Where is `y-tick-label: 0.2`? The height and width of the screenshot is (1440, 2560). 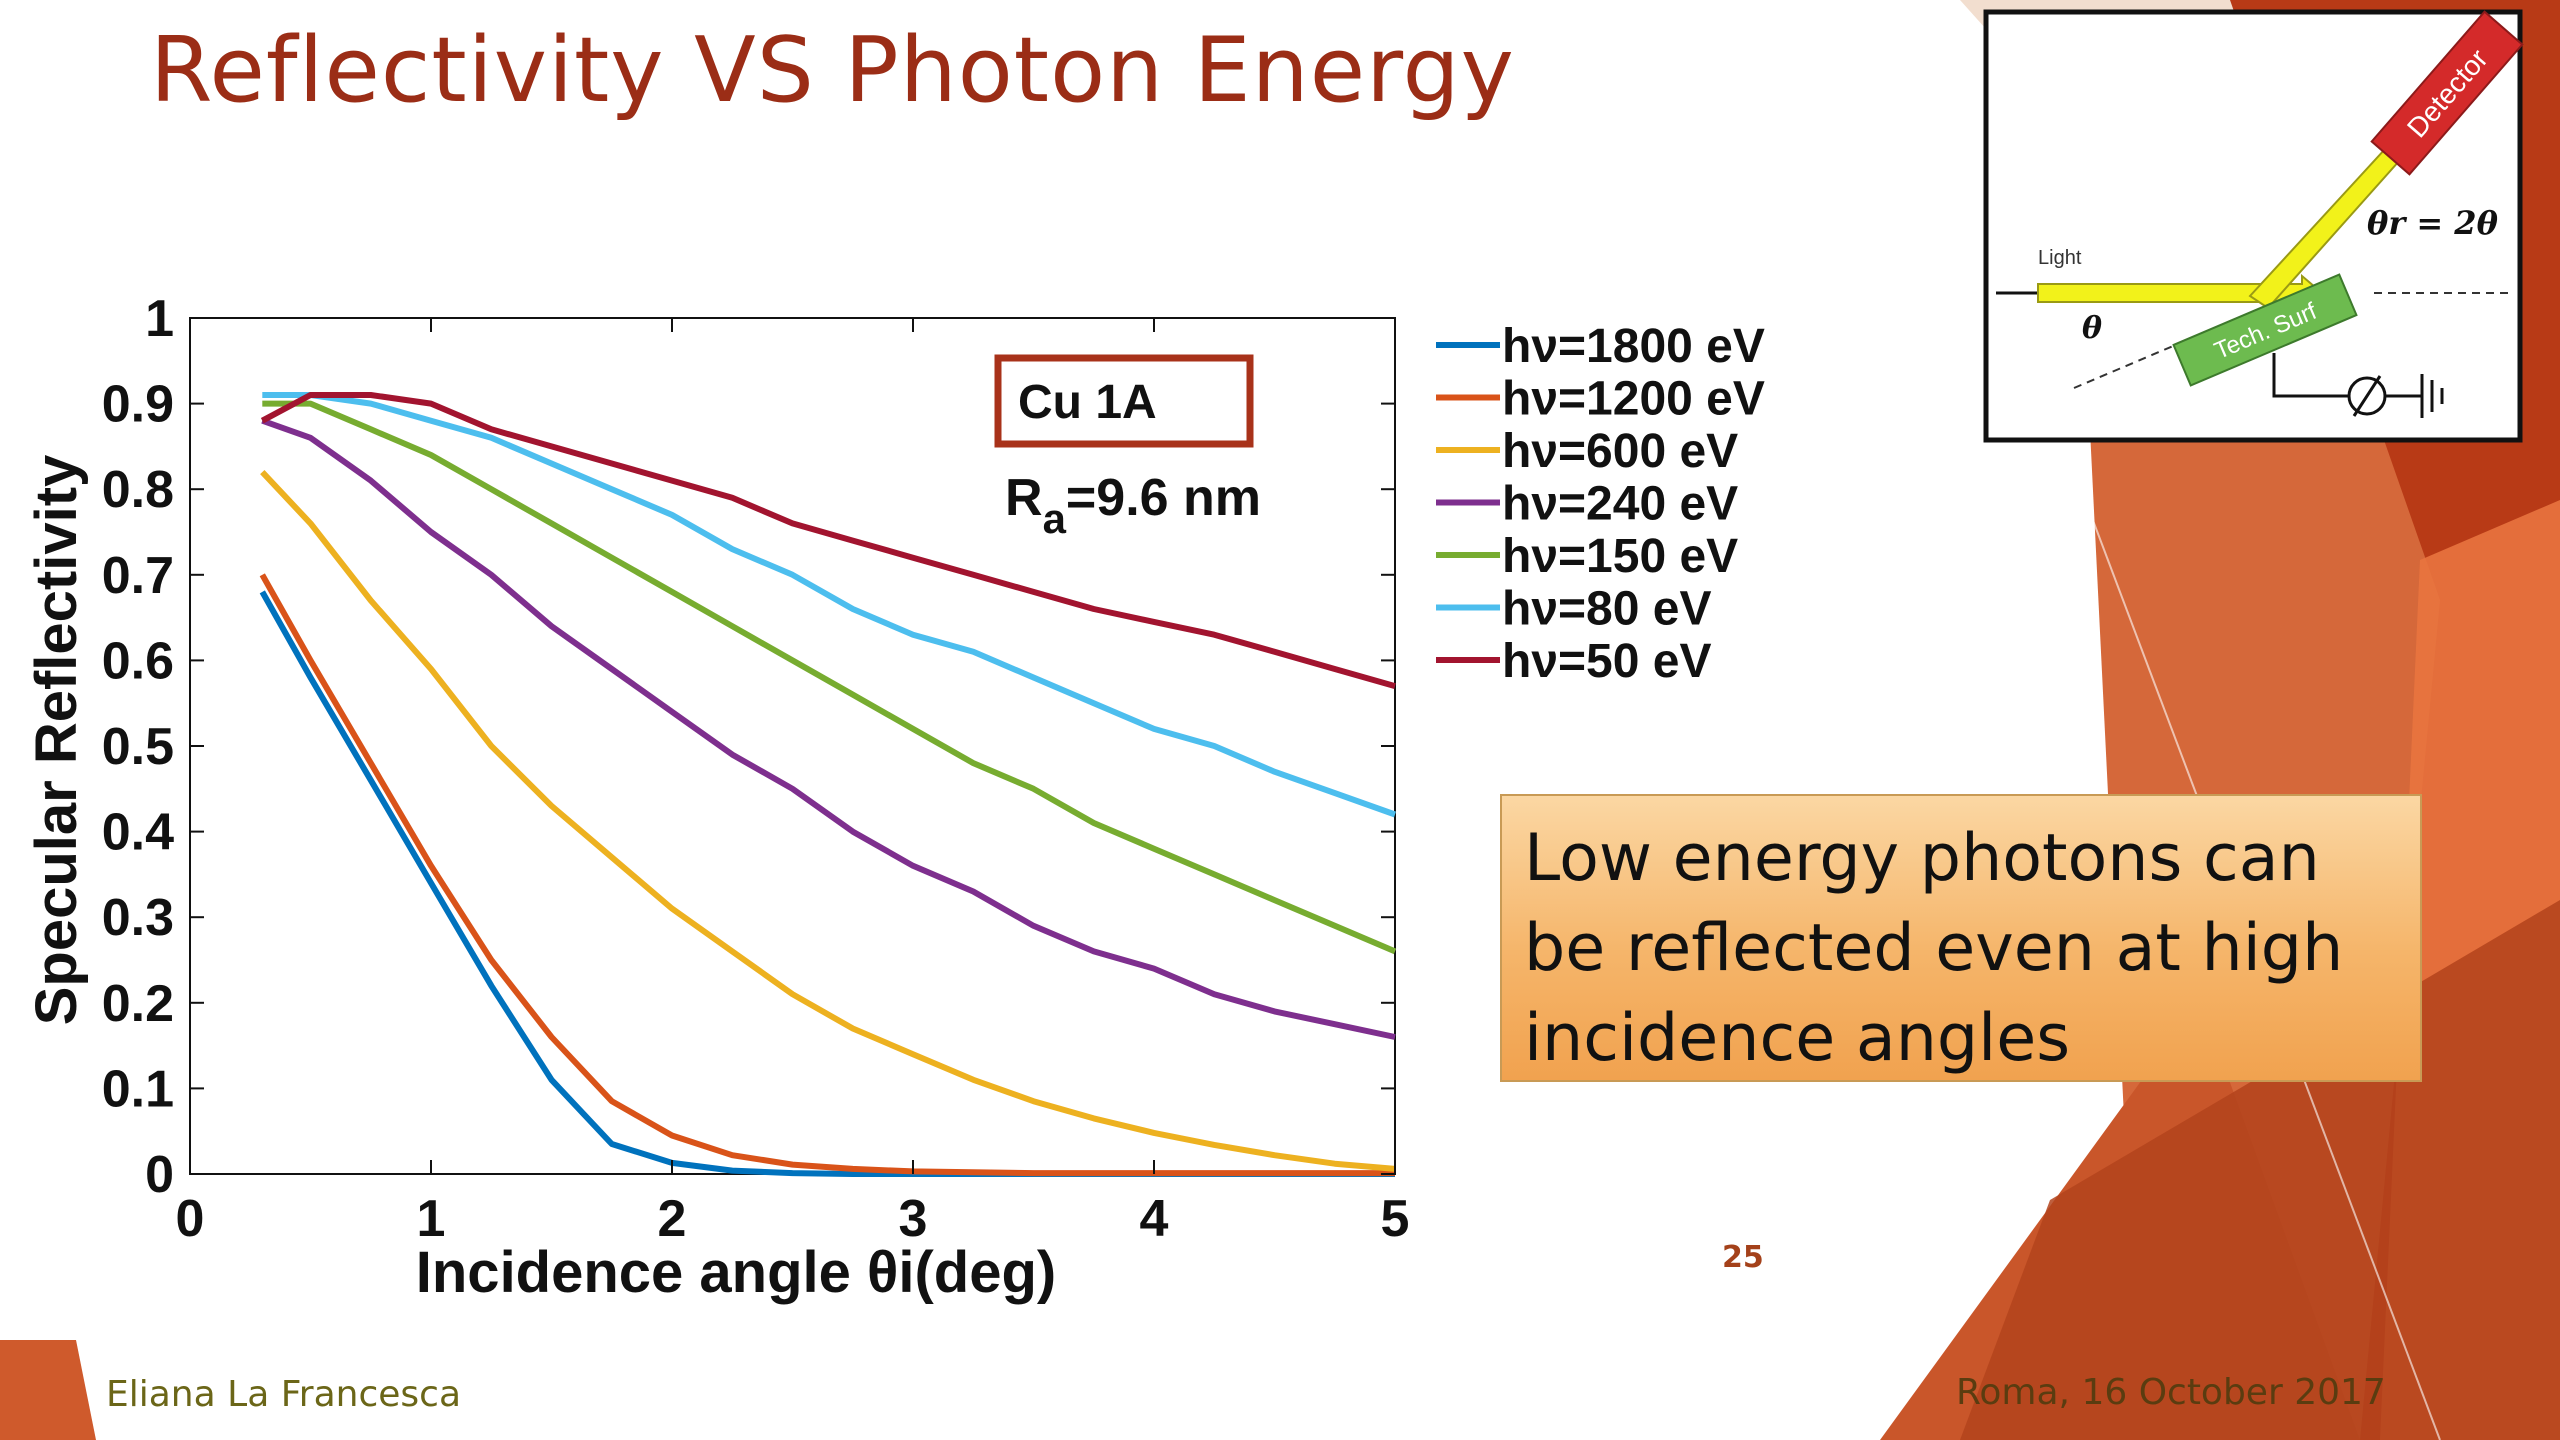 y-tick-label: 0.2 is located at coordinates (138, 1004).